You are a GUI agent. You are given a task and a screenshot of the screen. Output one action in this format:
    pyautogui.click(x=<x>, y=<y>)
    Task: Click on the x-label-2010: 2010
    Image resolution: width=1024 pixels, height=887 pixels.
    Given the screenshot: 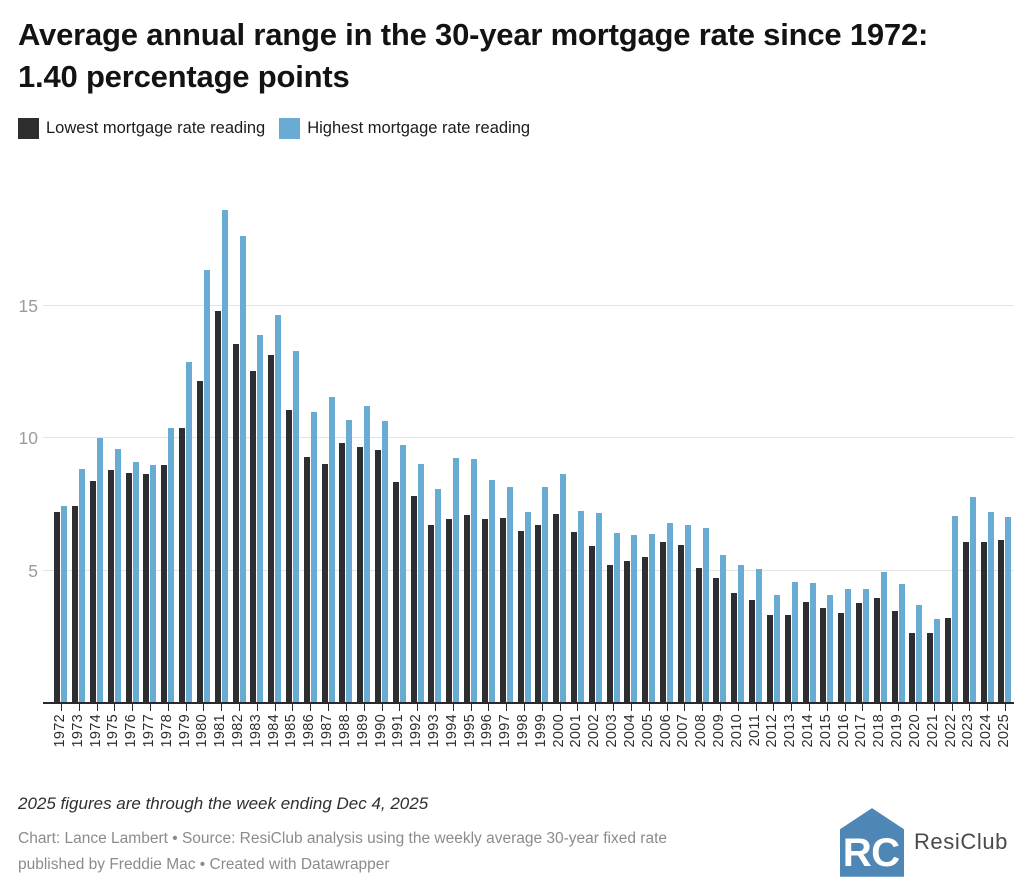 What is the action you would take?
    pyautogui.click(x=736, y=731)
    